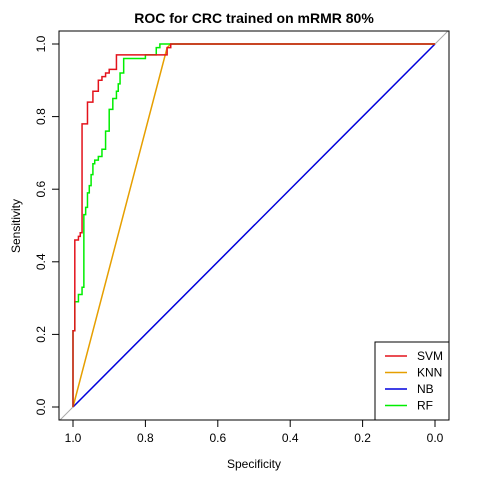 This screenshot has width=480, height=480. Describe the element at coordinates (41, 189) in the screenshot. I see `y-tick-label: 0.6` at that location.